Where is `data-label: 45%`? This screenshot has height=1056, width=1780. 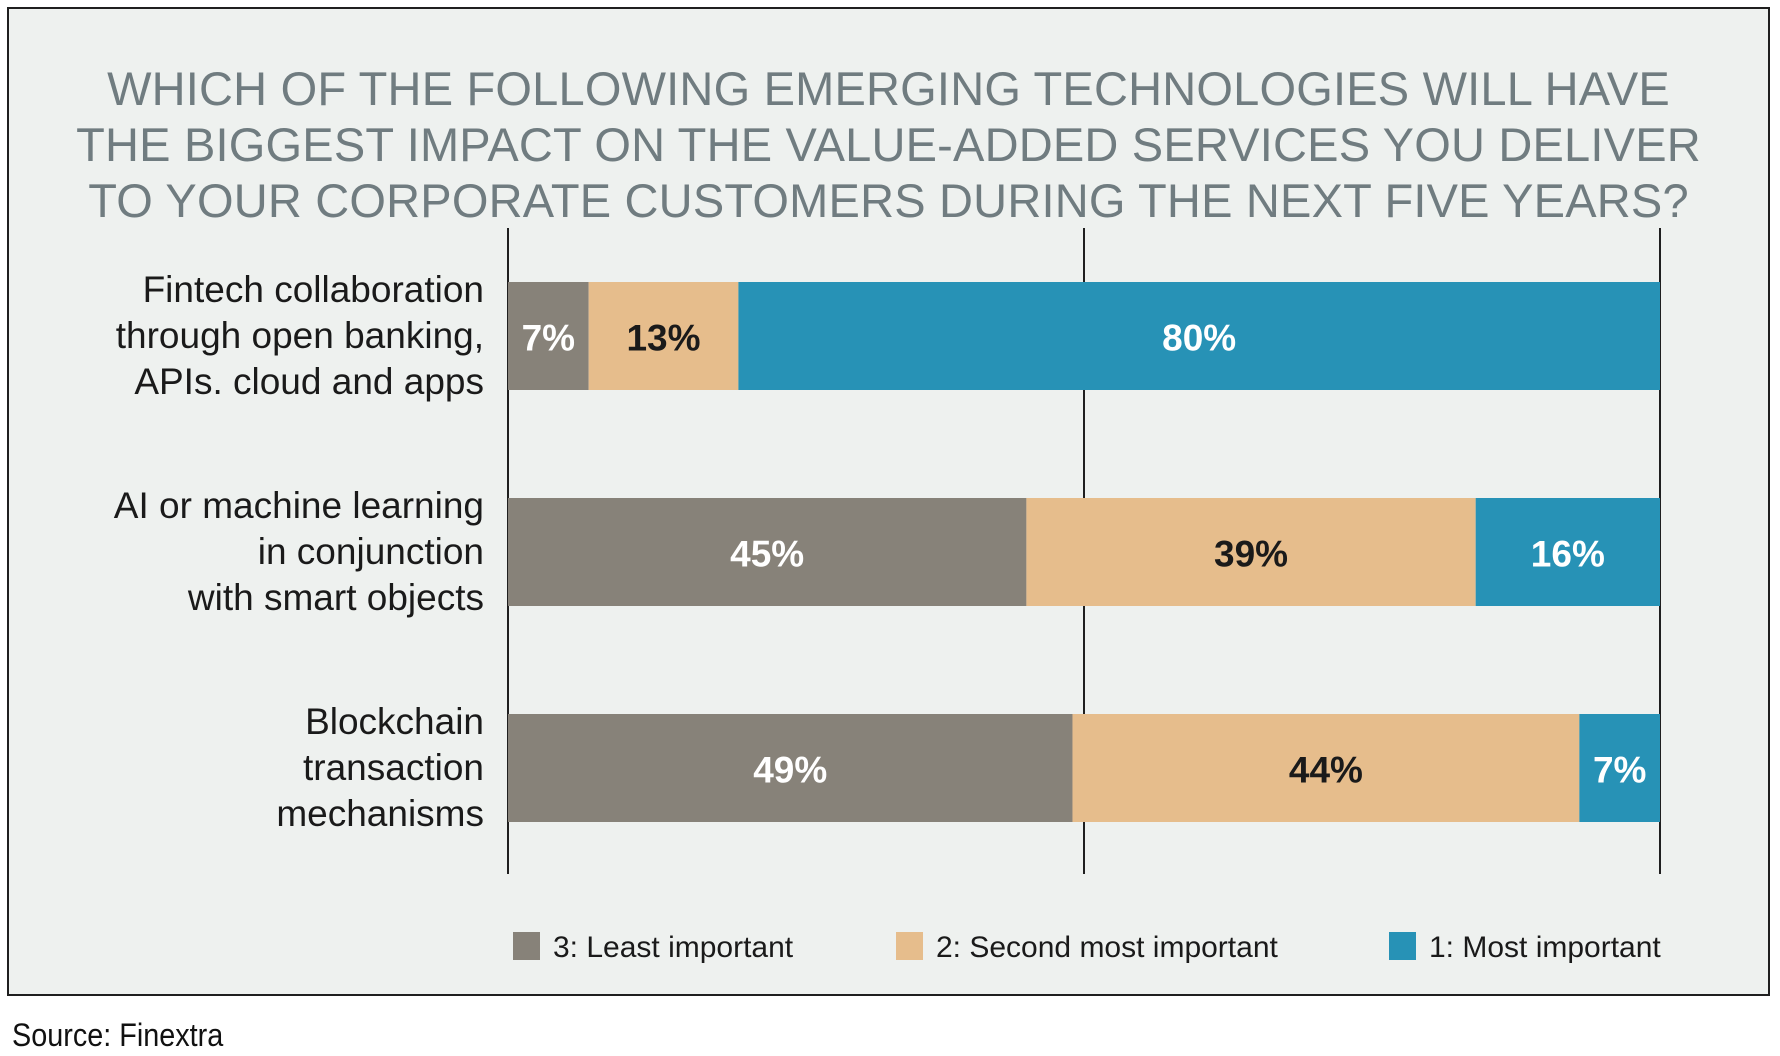 data-label: 45% is located at coordinates (767, 554).